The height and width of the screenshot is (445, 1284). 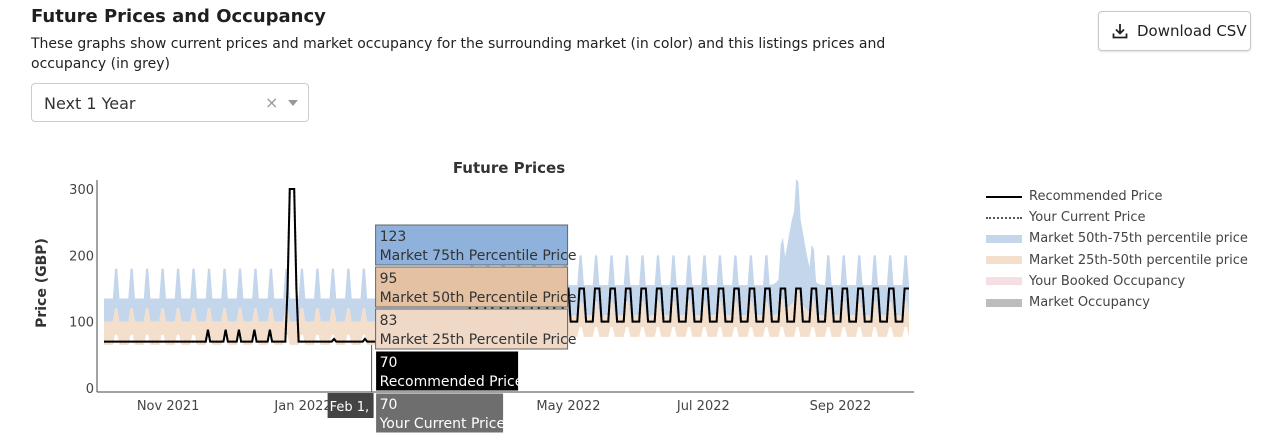 What do you see at coordinates (1120, 31) in the screenshot?
I see `download-icon` at bounding box center [1120, 31].